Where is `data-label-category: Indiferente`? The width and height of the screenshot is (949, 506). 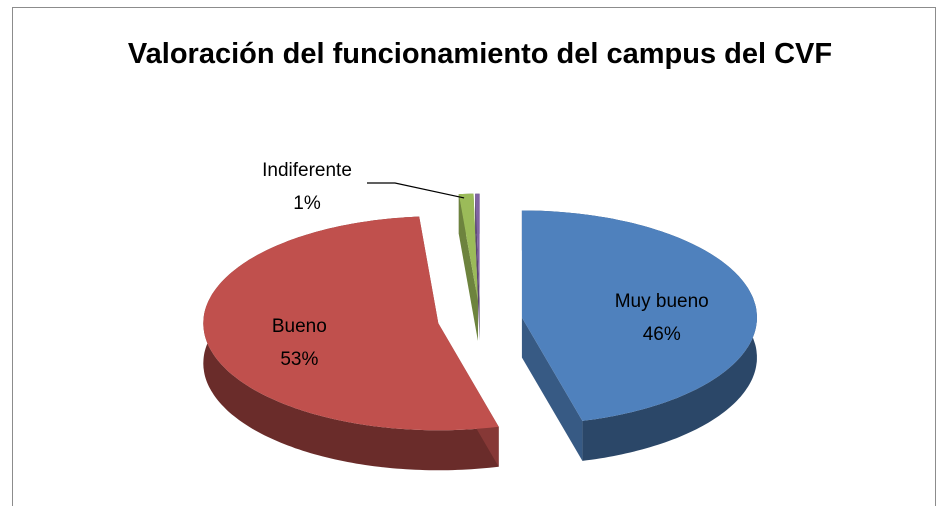
data-label-category: Indiferente is located at coordinates (307, 170).